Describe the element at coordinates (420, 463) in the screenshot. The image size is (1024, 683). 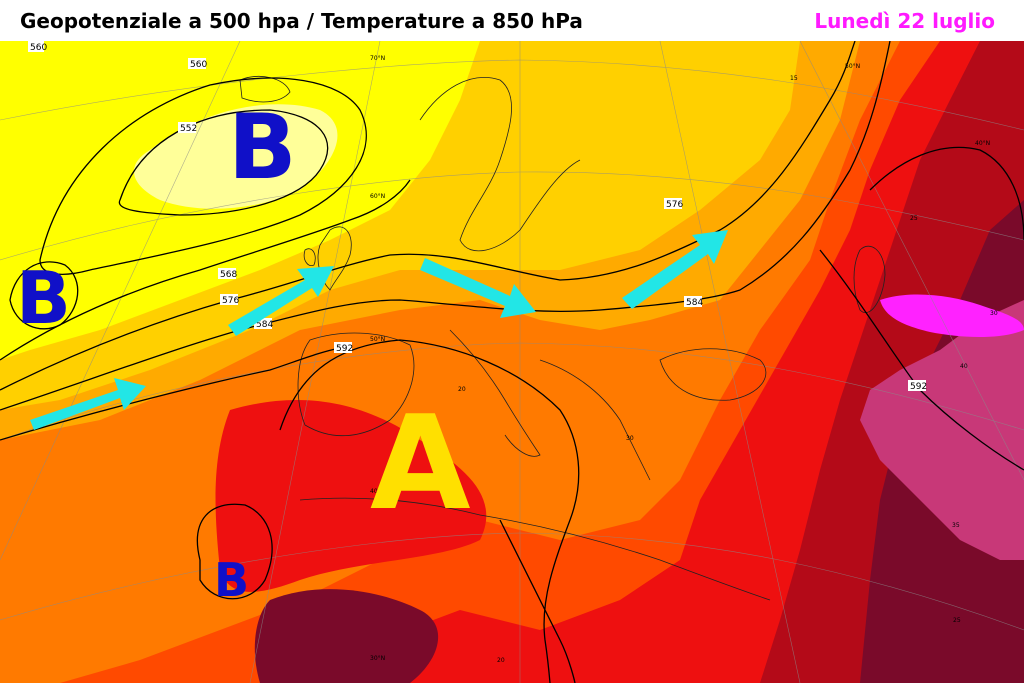
I see `high-pressure-label: A` at that location.